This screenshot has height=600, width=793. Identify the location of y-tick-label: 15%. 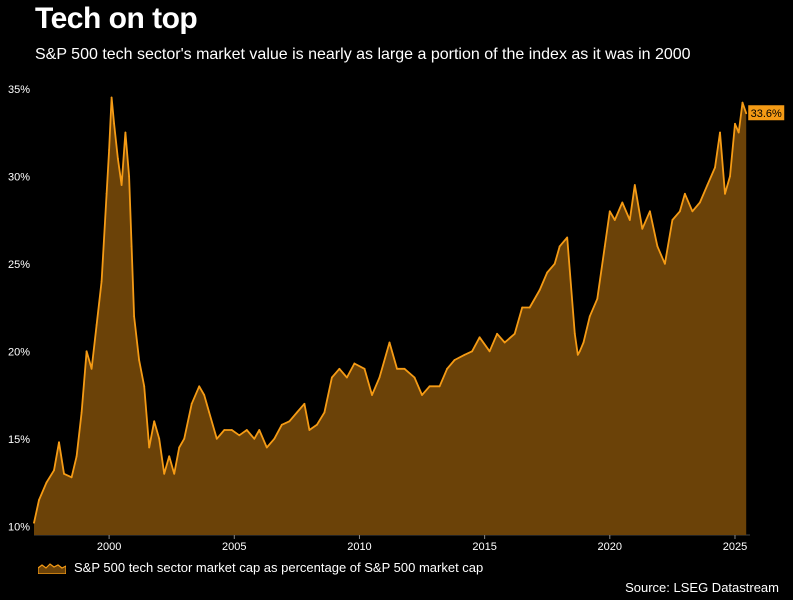
(19, 440).